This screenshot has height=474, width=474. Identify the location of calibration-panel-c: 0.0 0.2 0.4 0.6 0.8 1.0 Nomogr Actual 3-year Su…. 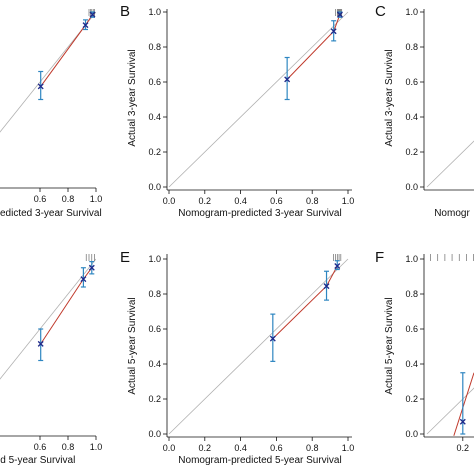
(424, 111).